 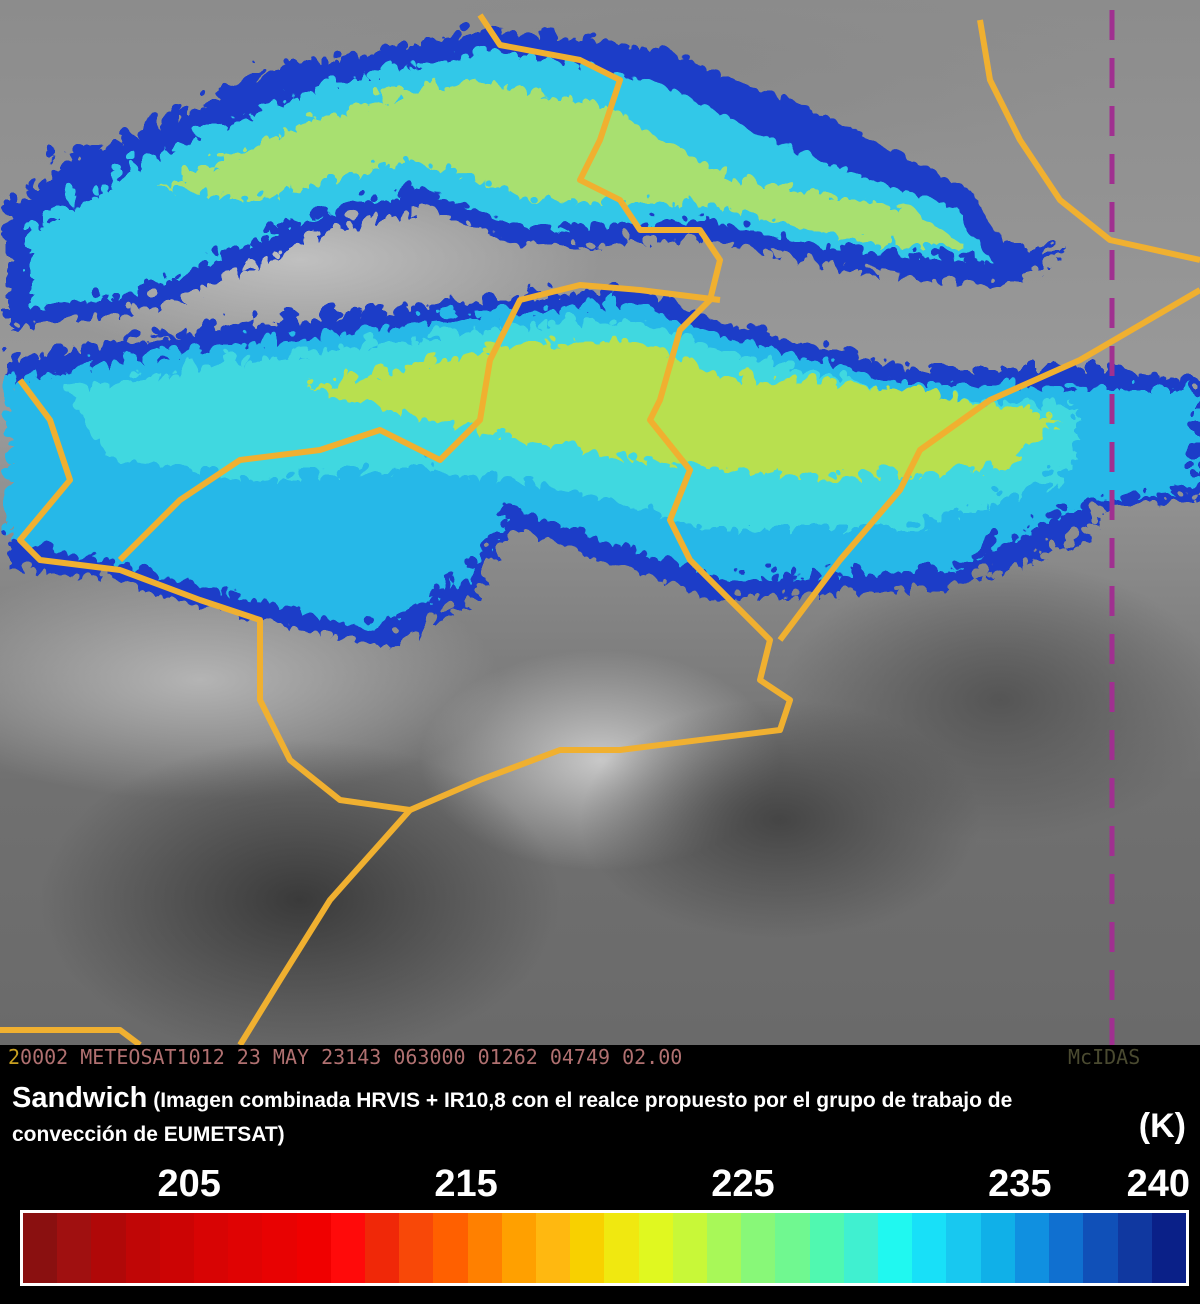 I want to click on legend-tick-label: 240, so click(x=1158, y=1184).